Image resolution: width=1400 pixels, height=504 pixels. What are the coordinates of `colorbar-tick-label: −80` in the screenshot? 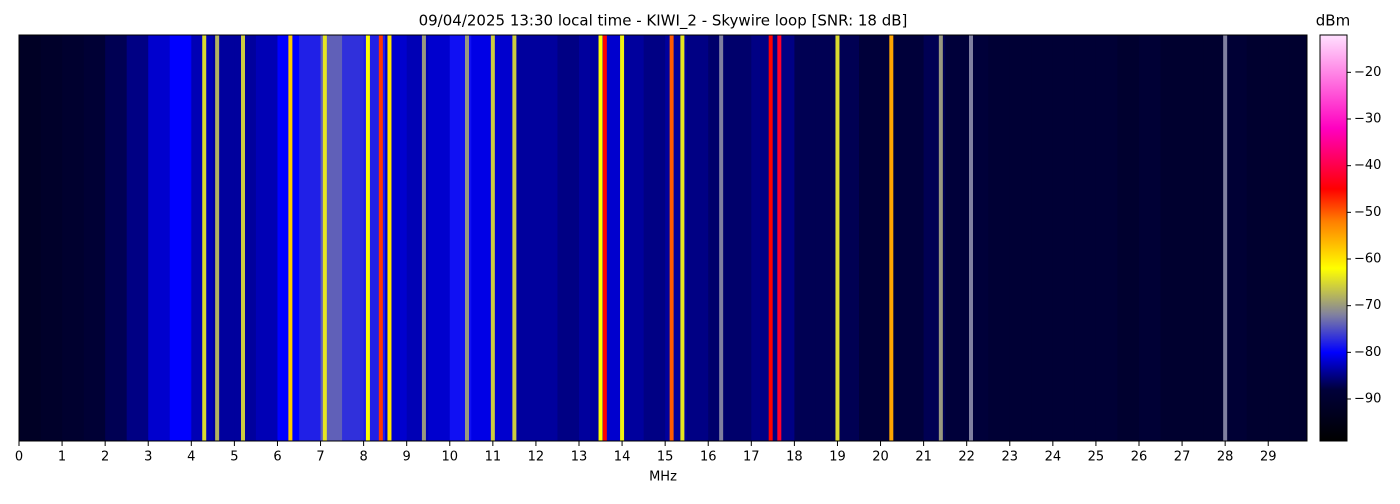 It's located at (1367, 352).